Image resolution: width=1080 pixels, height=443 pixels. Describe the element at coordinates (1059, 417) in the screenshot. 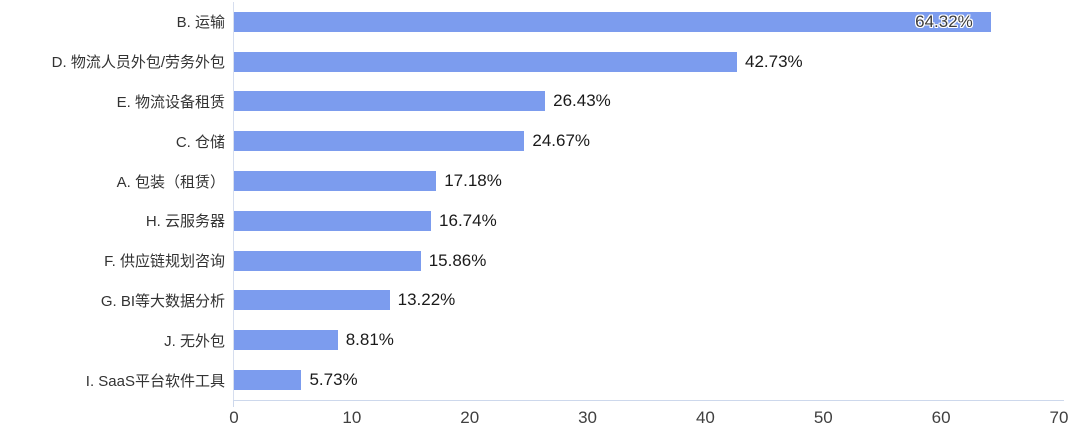

I see `x-tick-label: 70` at that location.